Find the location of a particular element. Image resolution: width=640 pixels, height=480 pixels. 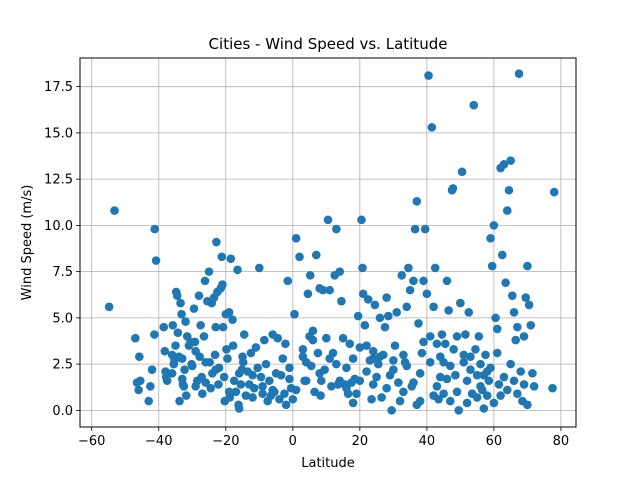

y-tick-label: 12.5 is located at coordinates (58, 180).